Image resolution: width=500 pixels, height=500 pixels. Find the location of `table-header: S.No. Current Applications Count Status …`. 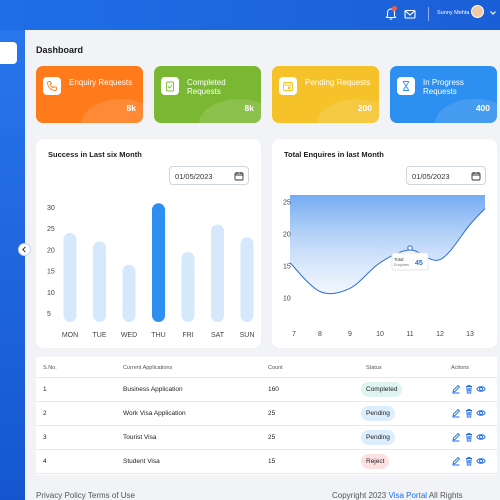

table-header: S.No. Current Applications Count Status … is located at coordinates (266, 367).